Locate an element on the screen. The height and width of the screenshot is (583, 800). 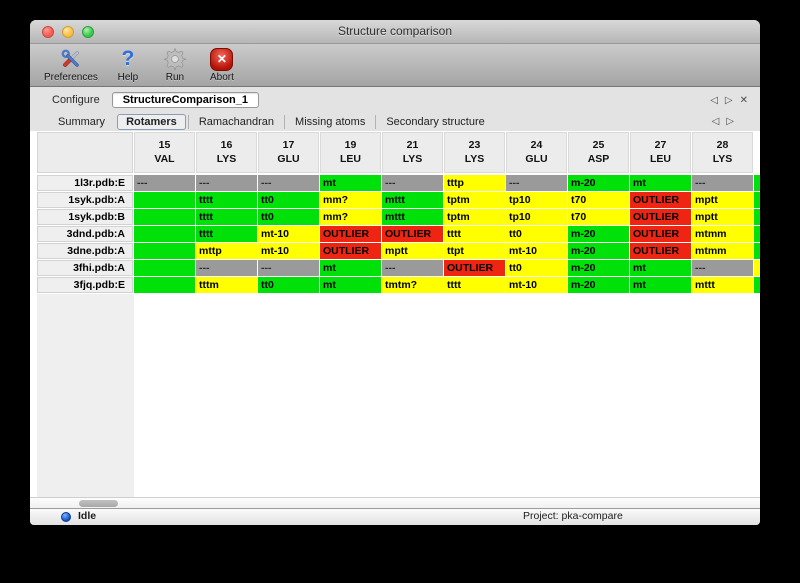
rotamer-cell: tttp is located at coordinates (474, 183).